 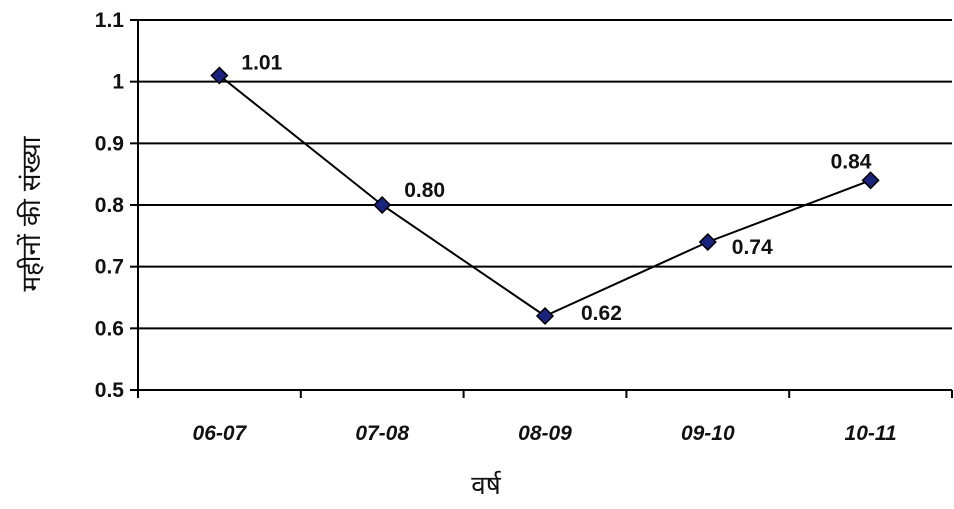 I want to click on y-tick-label: 0.5, so click(x=110, y=390).